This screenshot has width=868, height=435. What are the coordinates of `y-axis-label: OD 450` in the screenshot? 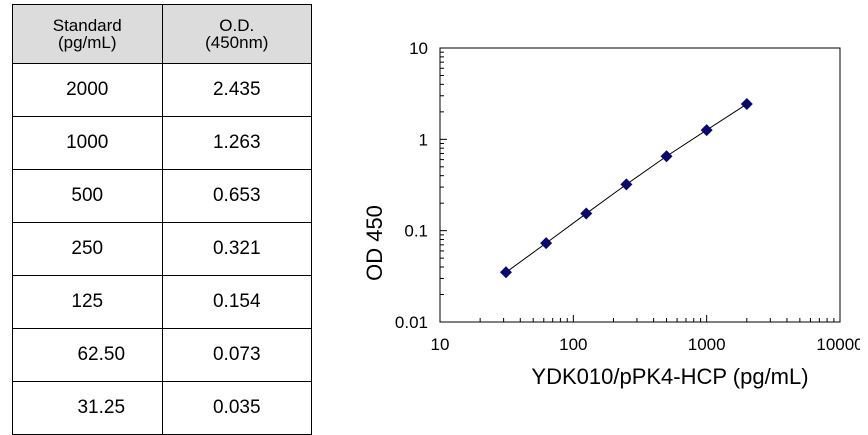 It's located at (374, 243).